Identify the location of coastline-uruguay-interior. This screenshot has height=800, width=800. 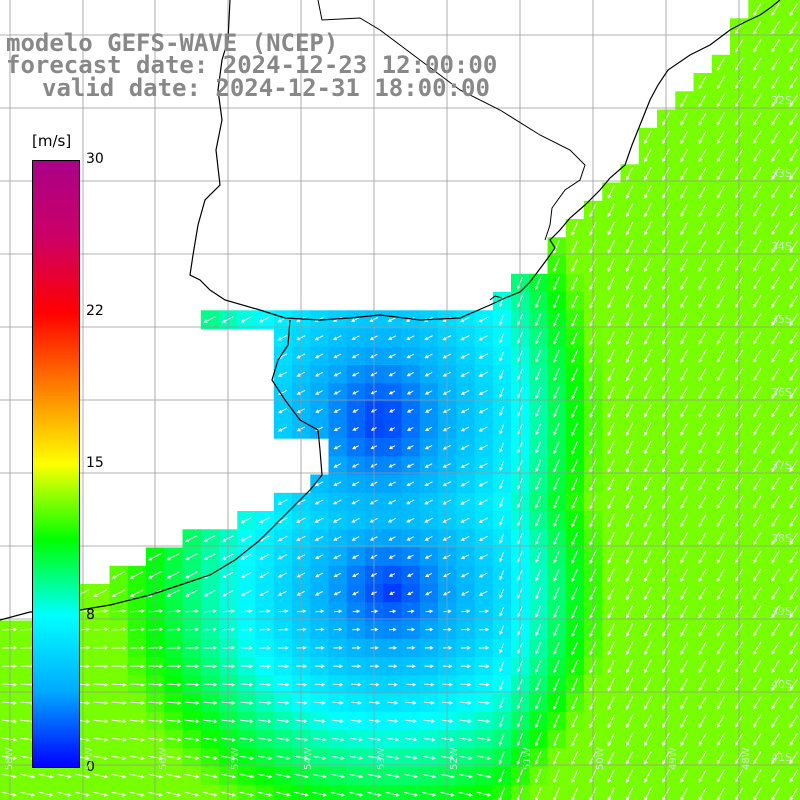
(451, 120).